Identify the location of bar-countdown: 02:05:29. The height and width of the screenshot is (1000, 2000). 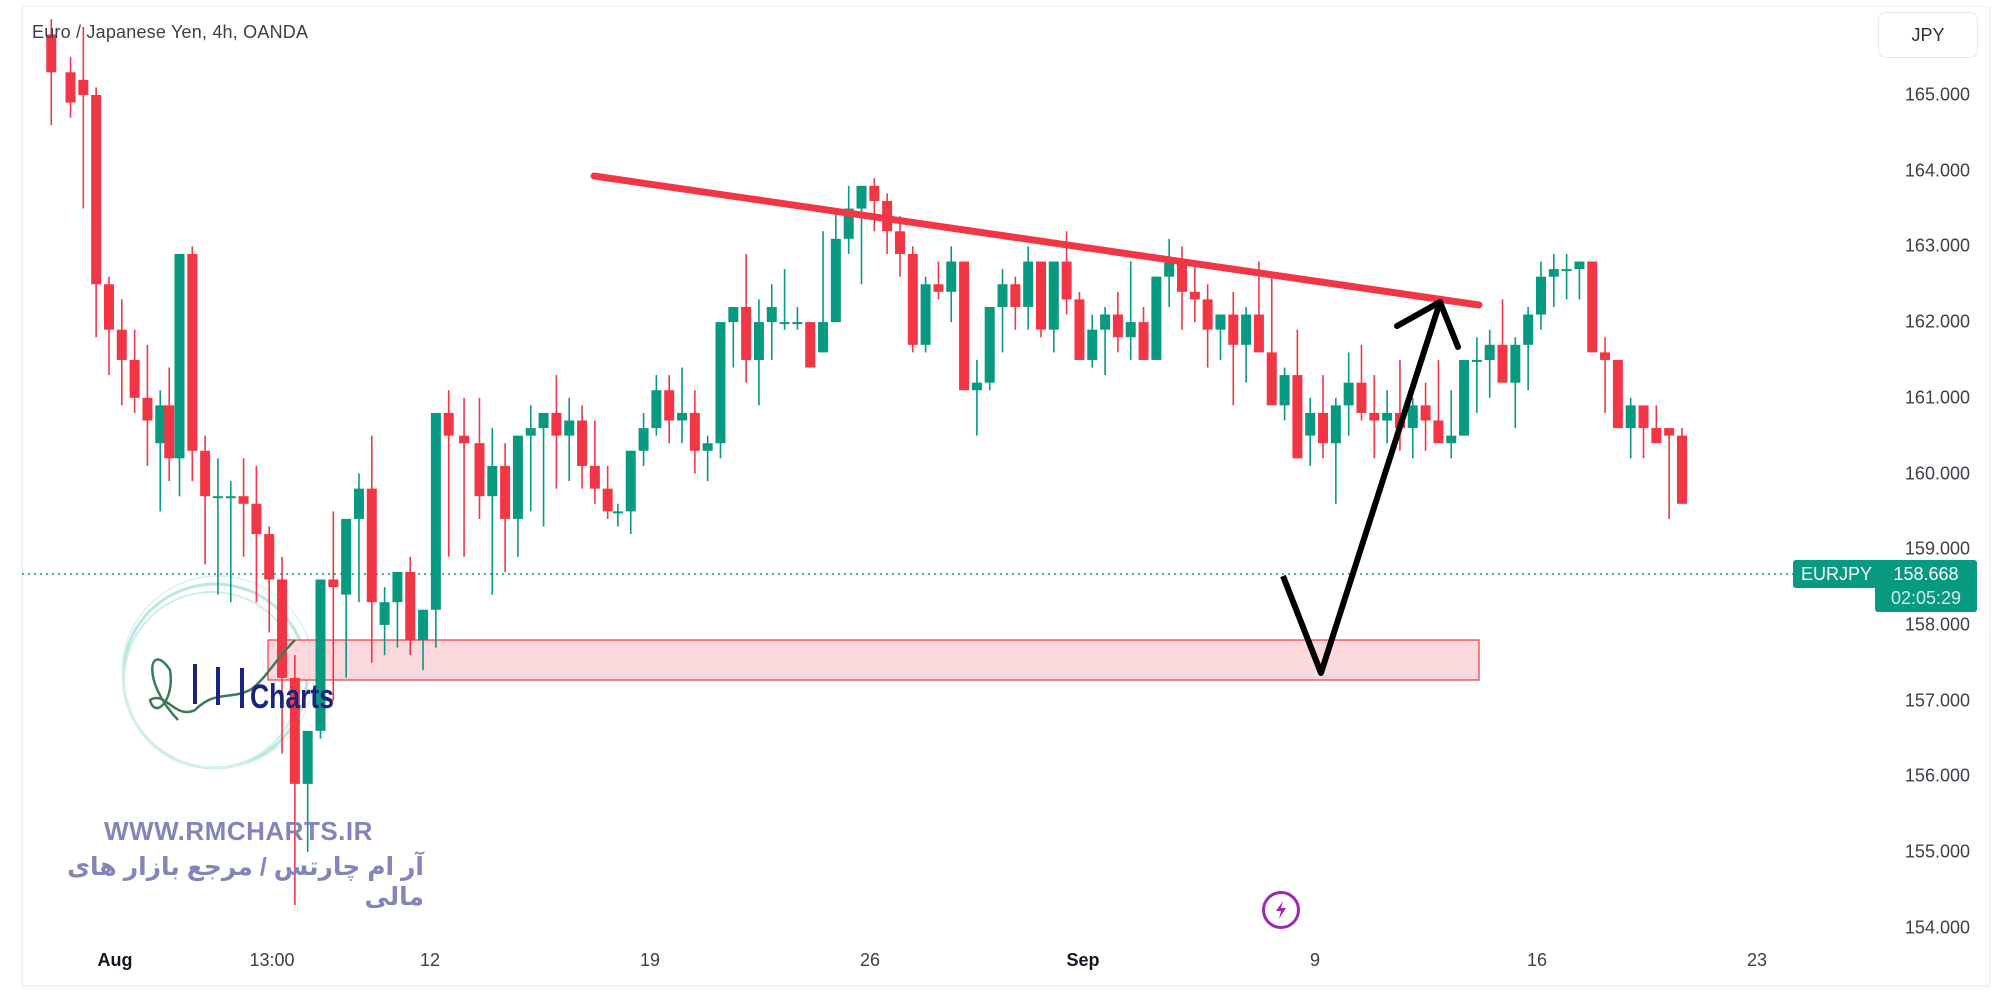
(1926, 598).